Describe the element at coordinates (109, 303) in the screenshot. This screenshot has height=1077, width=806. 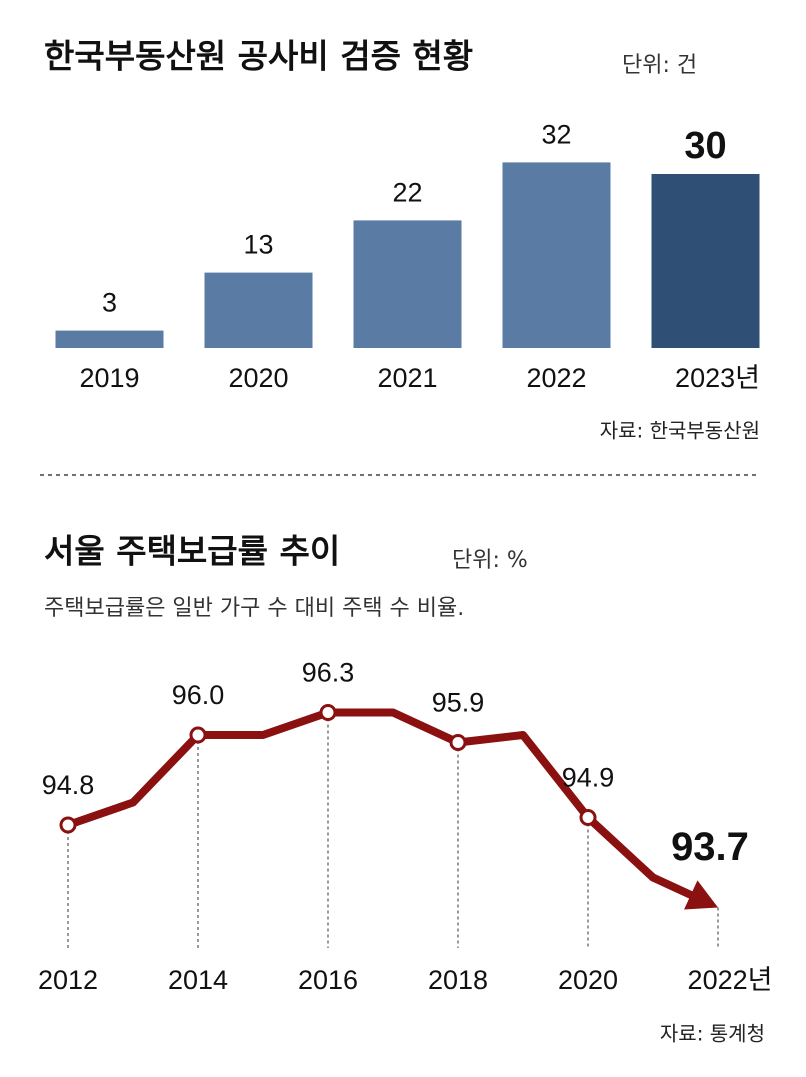
I see `value-label: 3` at that location.